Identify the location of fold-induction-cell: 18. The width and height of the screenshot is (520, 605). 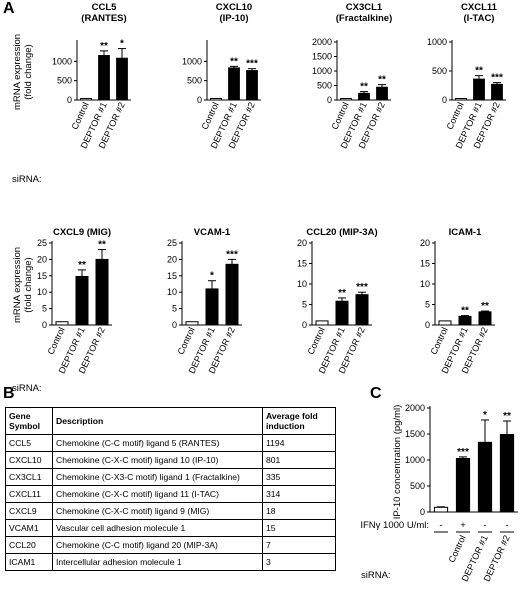
(299, 511).